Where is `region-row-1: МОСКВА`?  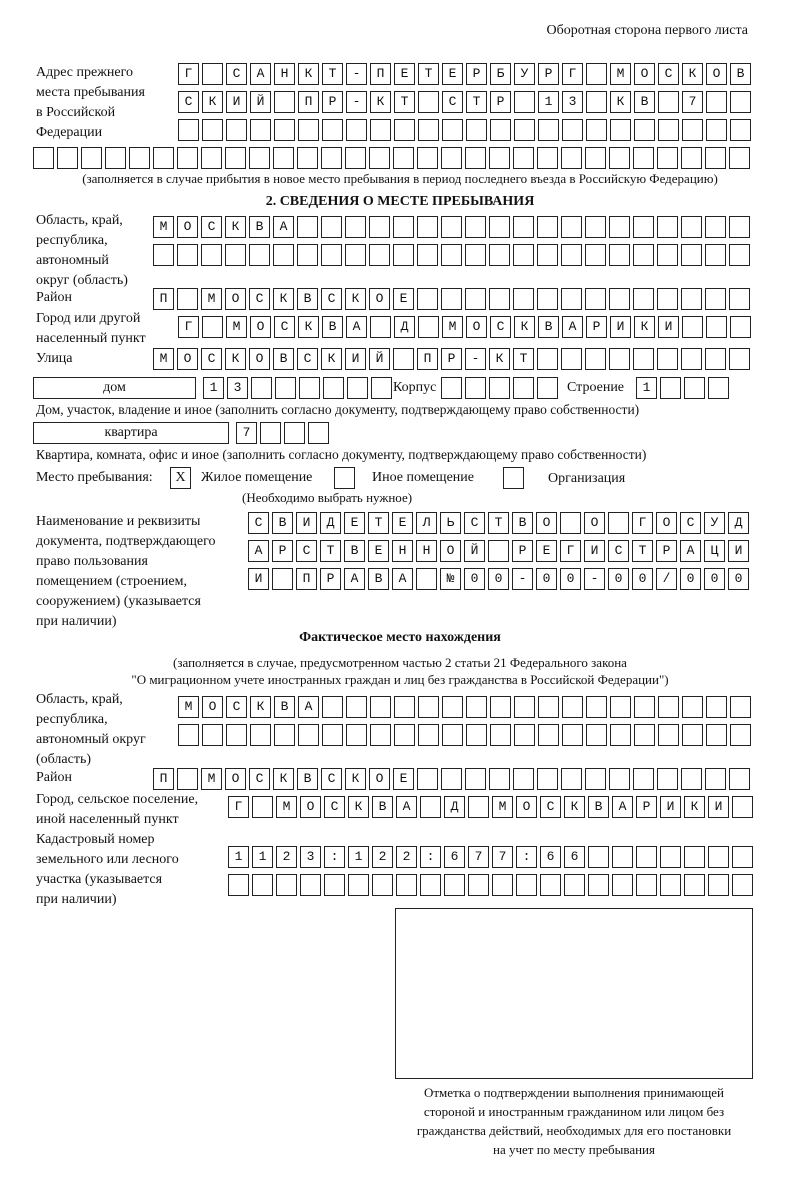 region-row-1: МОСКВА is located at coordinates (453, 227).